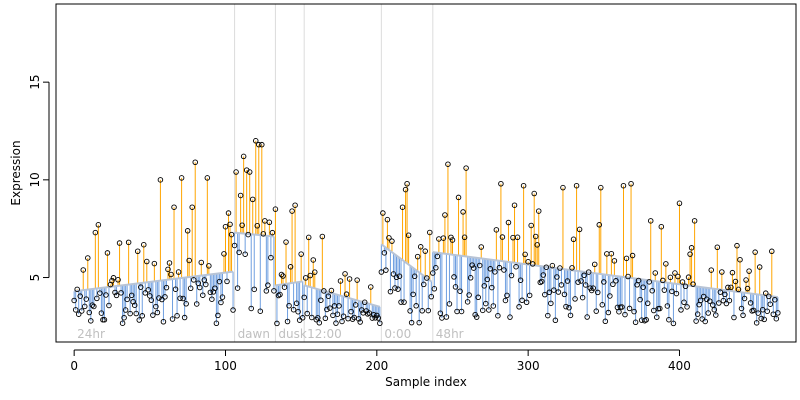 This screenshot has height=400, width=800. I want to click on x-tick-label: 0, so click(74, 366).